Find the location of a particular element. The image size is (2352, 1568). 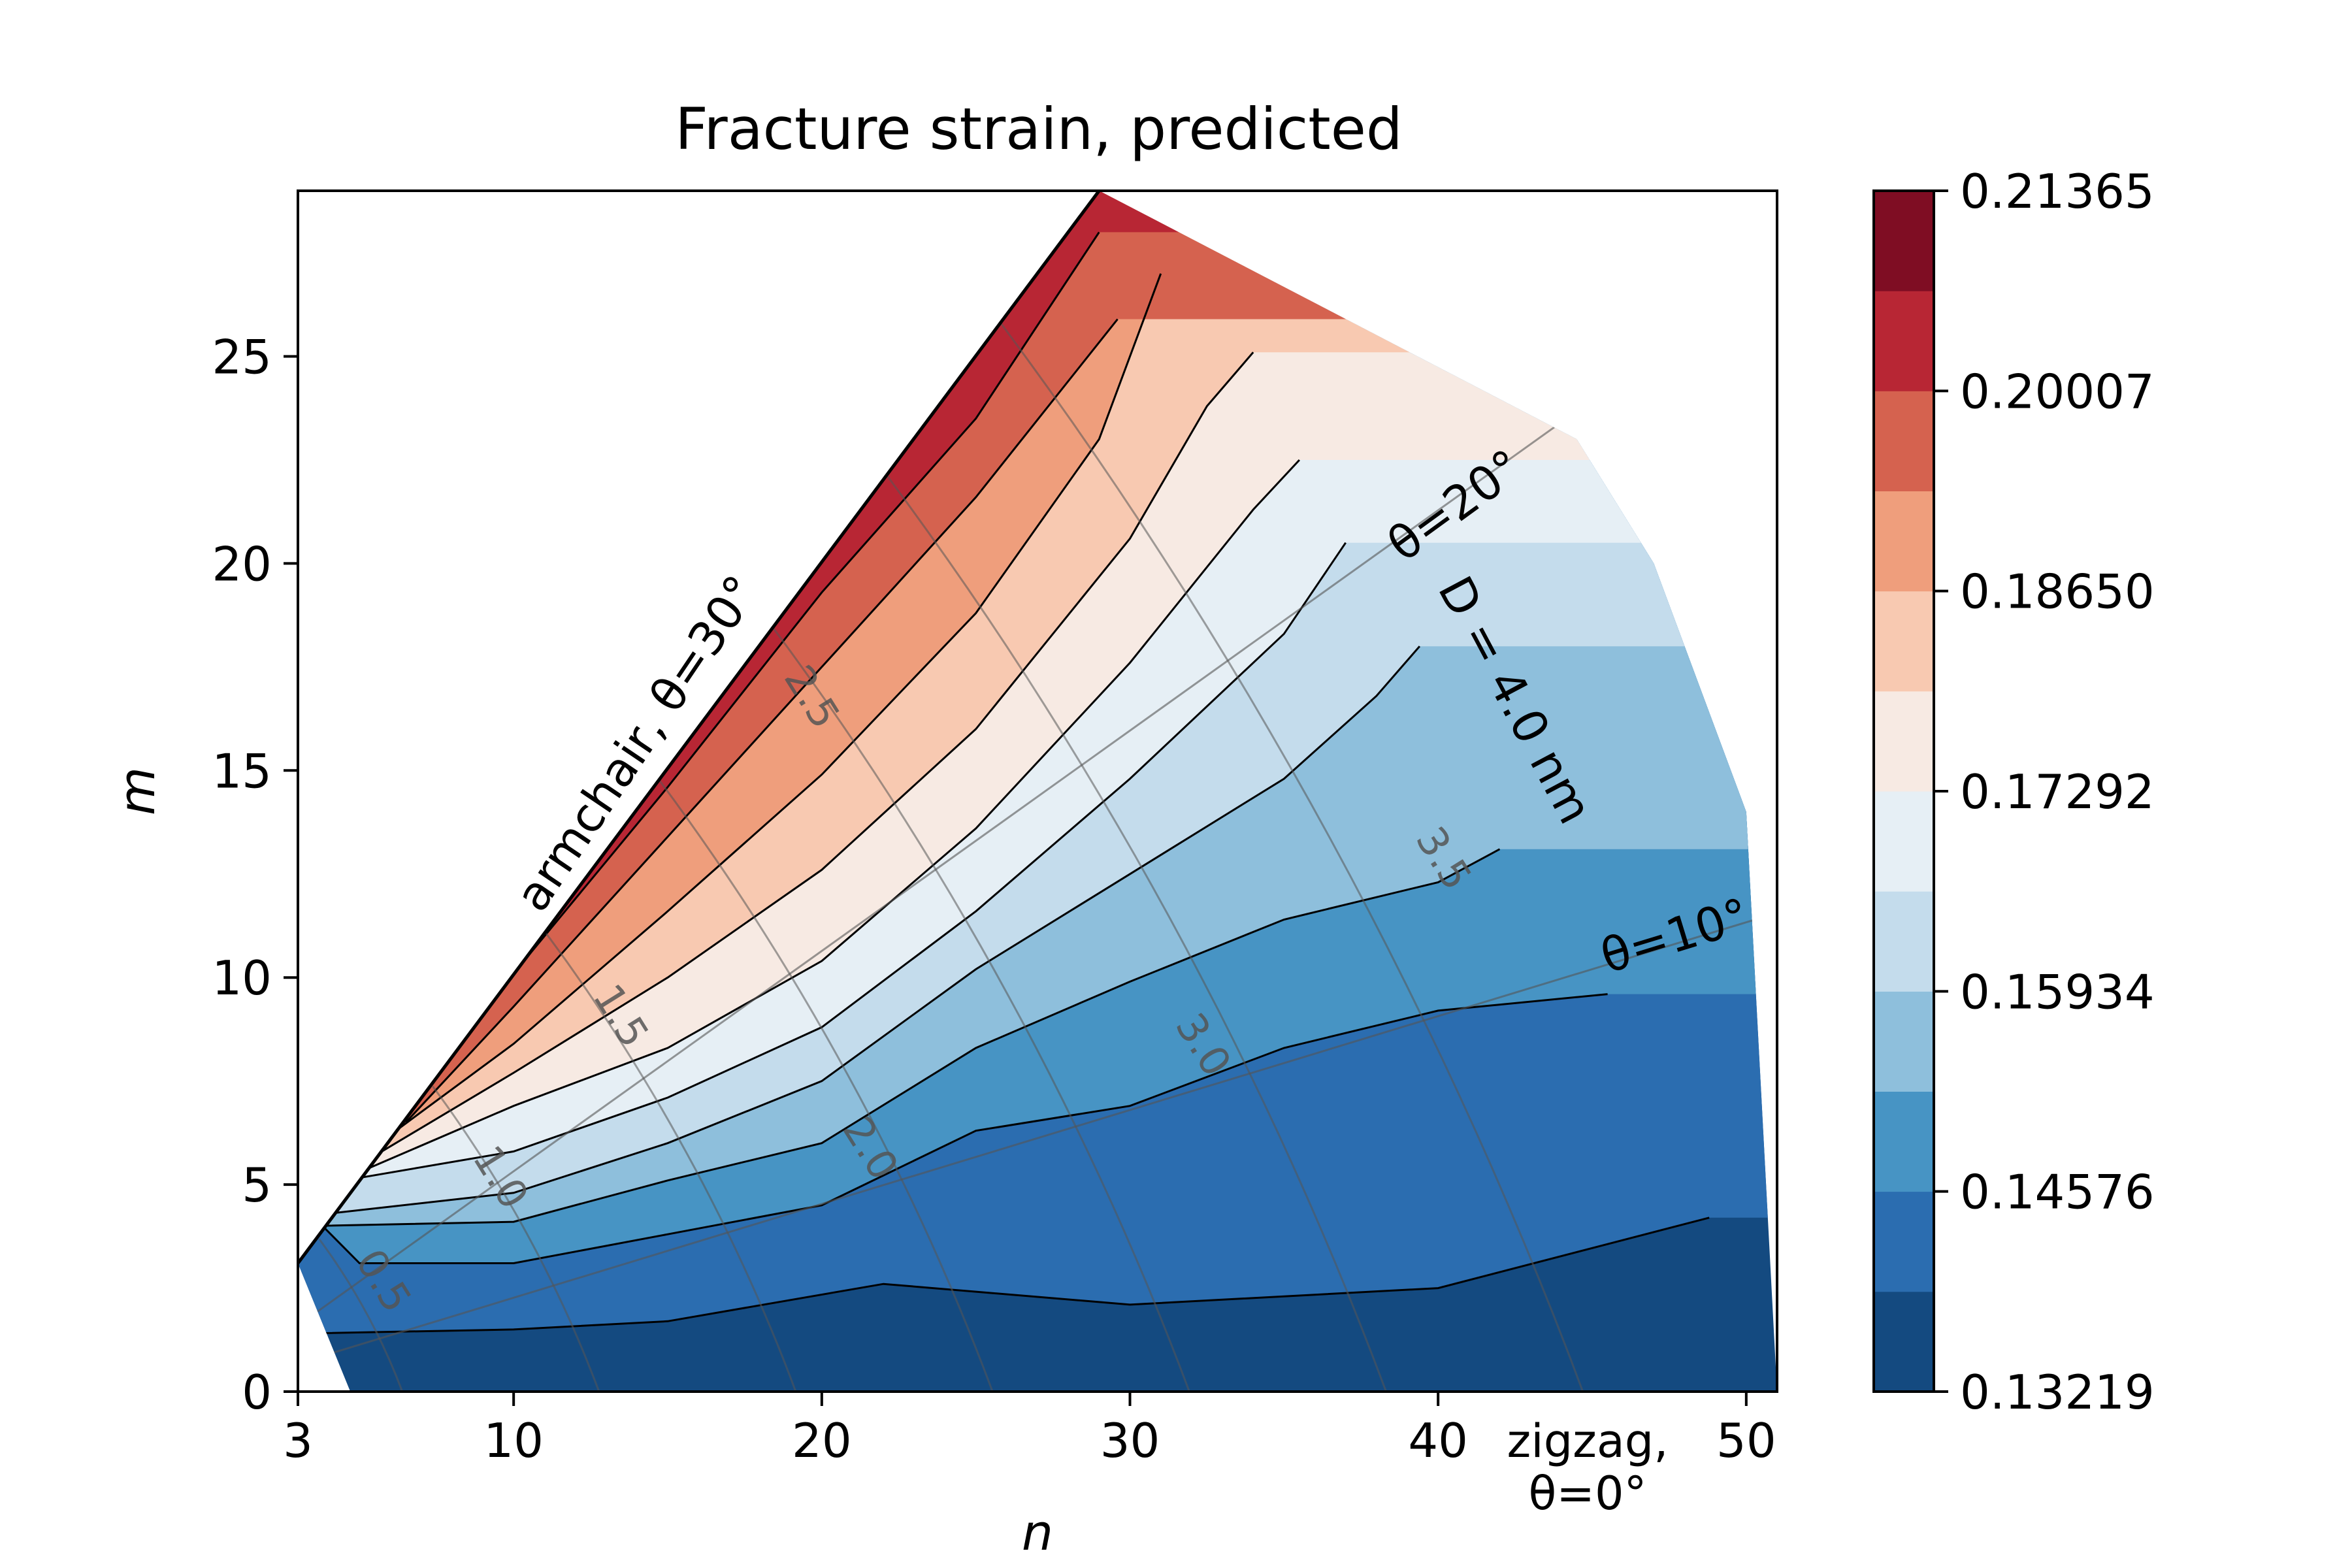

x-tick-label: 20 is located at coordinates (822, 1440).